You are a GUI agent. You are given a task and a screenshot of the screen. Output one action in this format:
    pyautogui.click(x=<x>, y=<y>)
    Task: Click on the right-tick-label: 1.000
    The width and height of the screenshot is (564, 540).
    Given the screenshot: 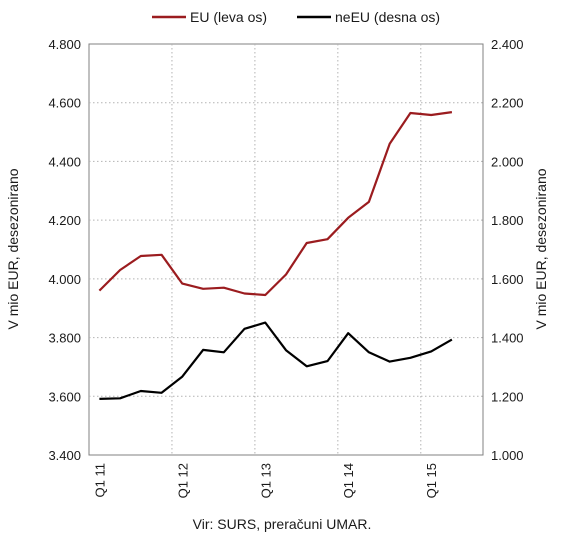 What is the action you would take?
    pyautogui.click(x=507, y=455)
    